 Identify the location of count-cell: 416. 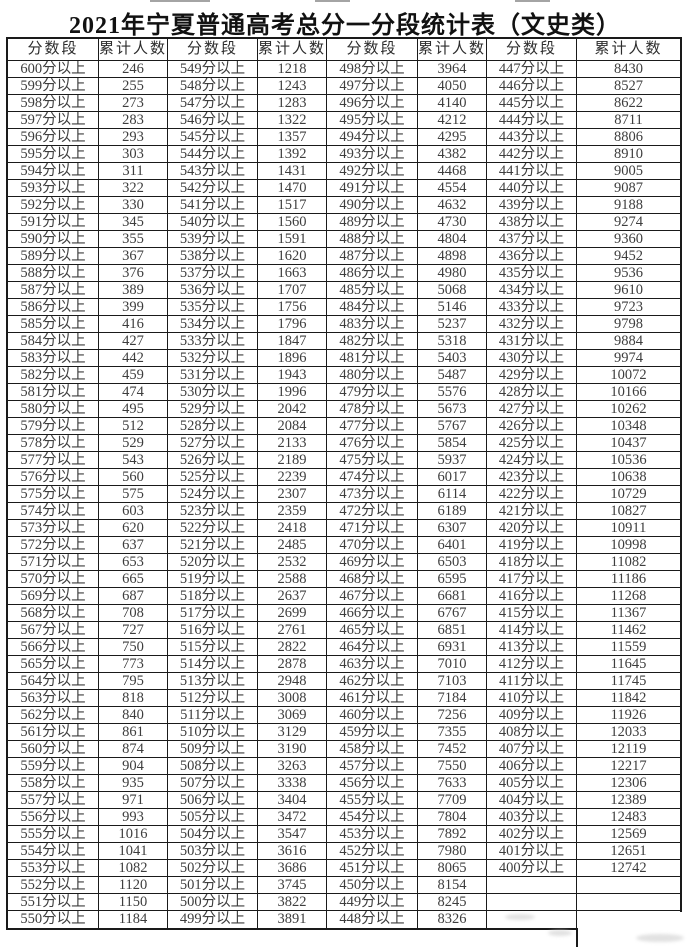
(133, 324).